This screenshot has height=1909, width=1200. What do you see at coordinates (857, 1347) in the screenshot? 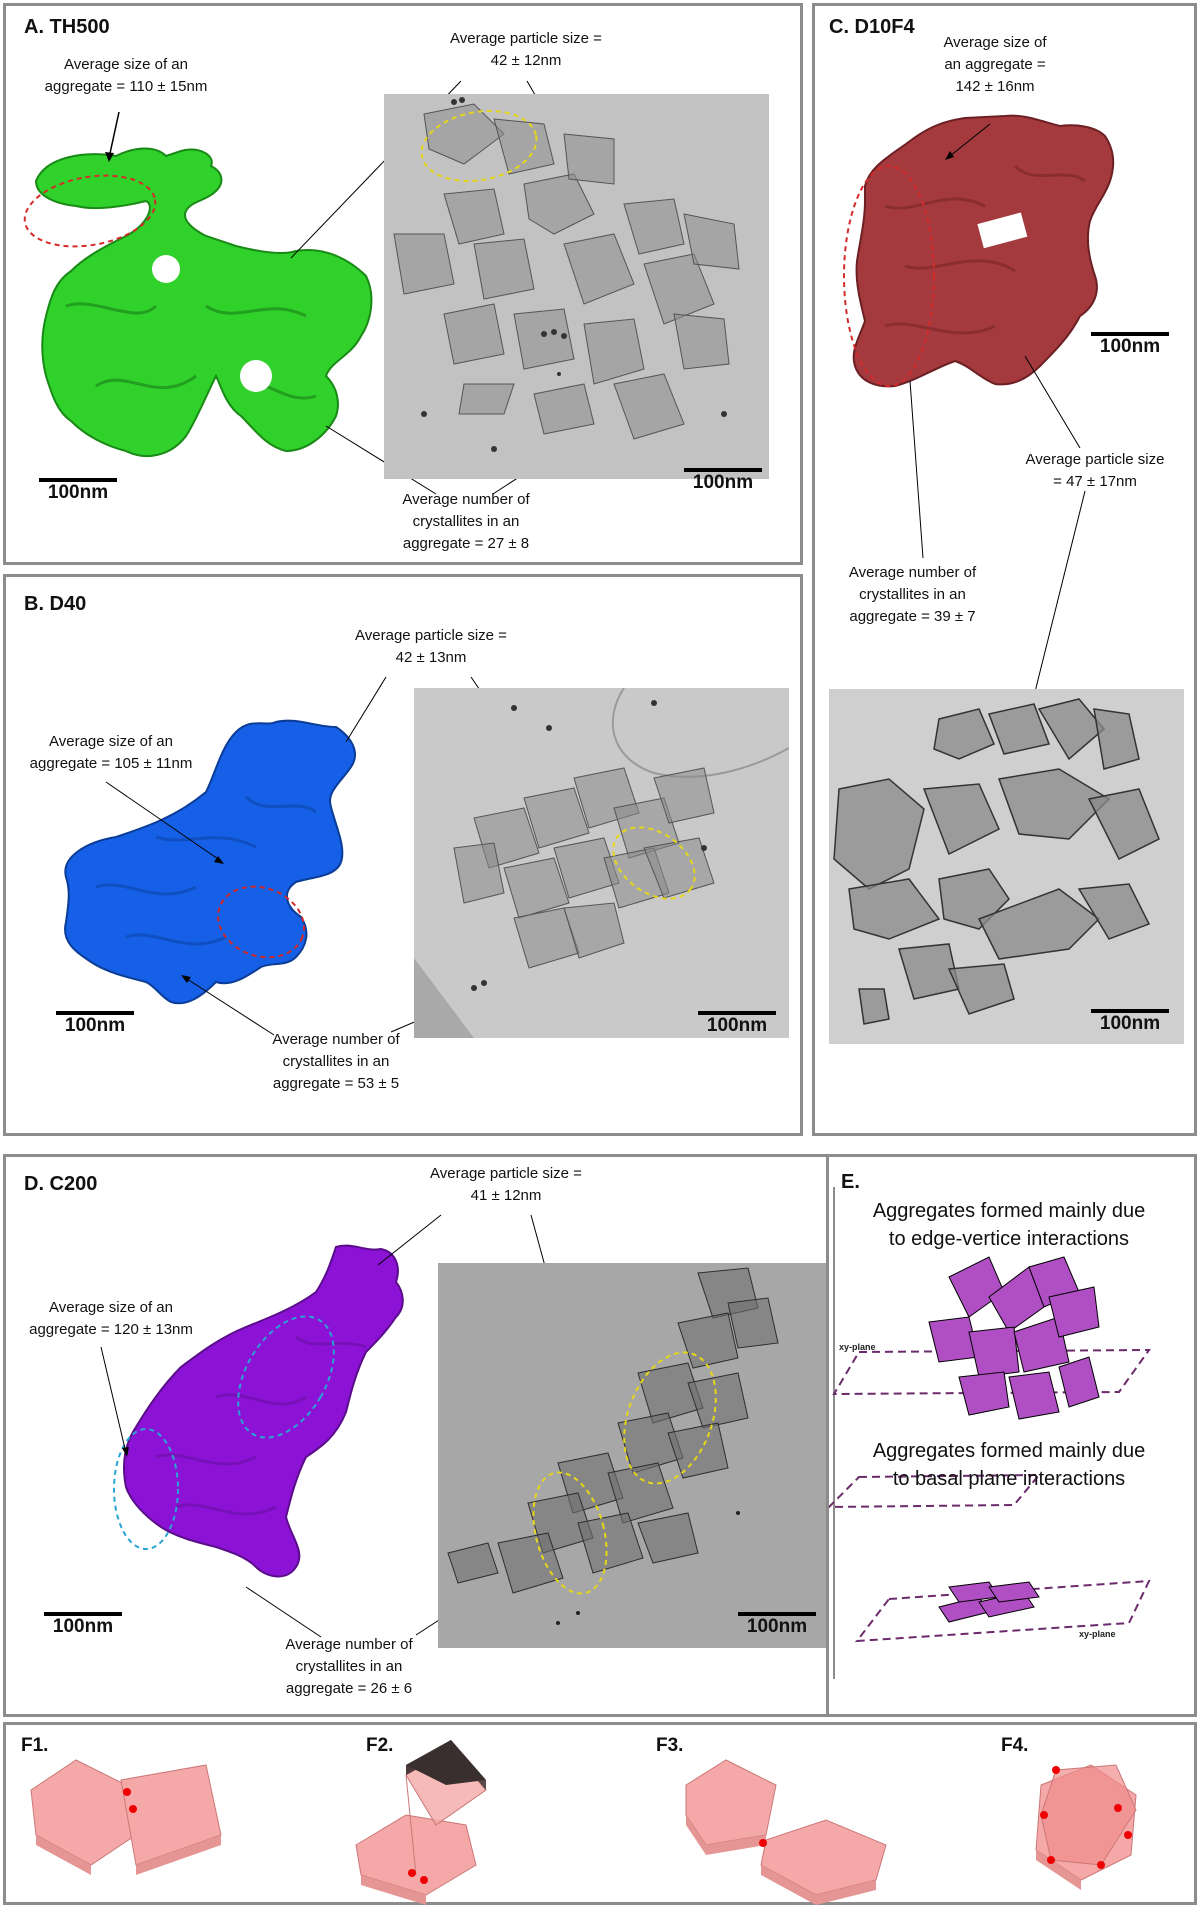
I see `panel-e-xy-plane-label-1: xy-plane` at bounding box center [857, 1347].